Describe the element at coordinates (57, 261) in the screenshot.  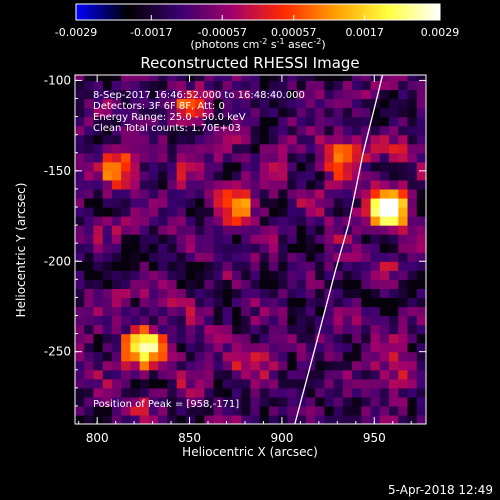
I see `y-tick-label: -200` at that location.